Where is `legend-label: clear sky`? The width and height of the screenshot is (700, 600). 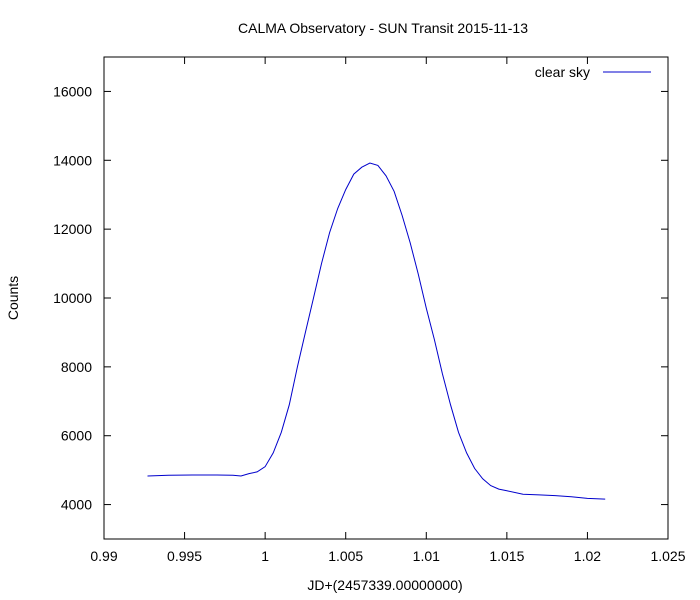 legend-label: clear sky is located at coordinates (562, 72).